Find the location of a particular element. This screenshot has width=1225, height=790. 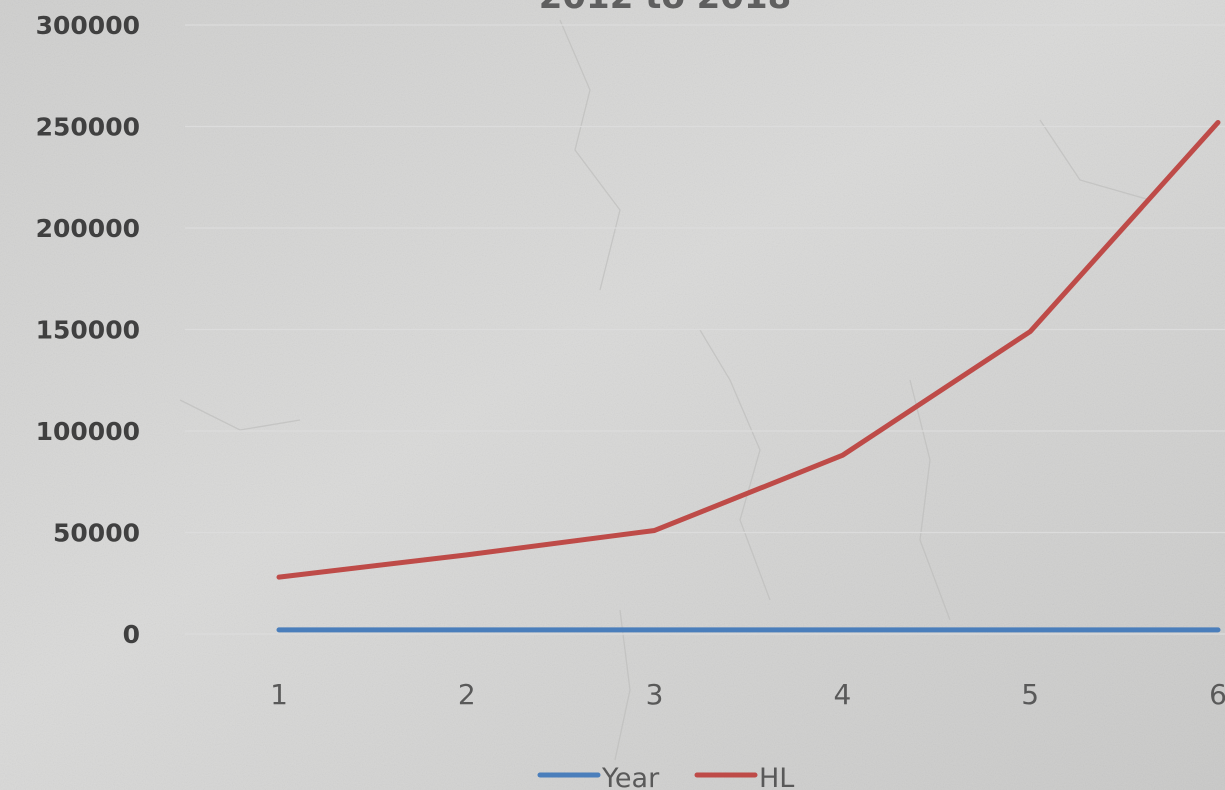

y-tick-label: 150000 is located at coordinates (88, 330).